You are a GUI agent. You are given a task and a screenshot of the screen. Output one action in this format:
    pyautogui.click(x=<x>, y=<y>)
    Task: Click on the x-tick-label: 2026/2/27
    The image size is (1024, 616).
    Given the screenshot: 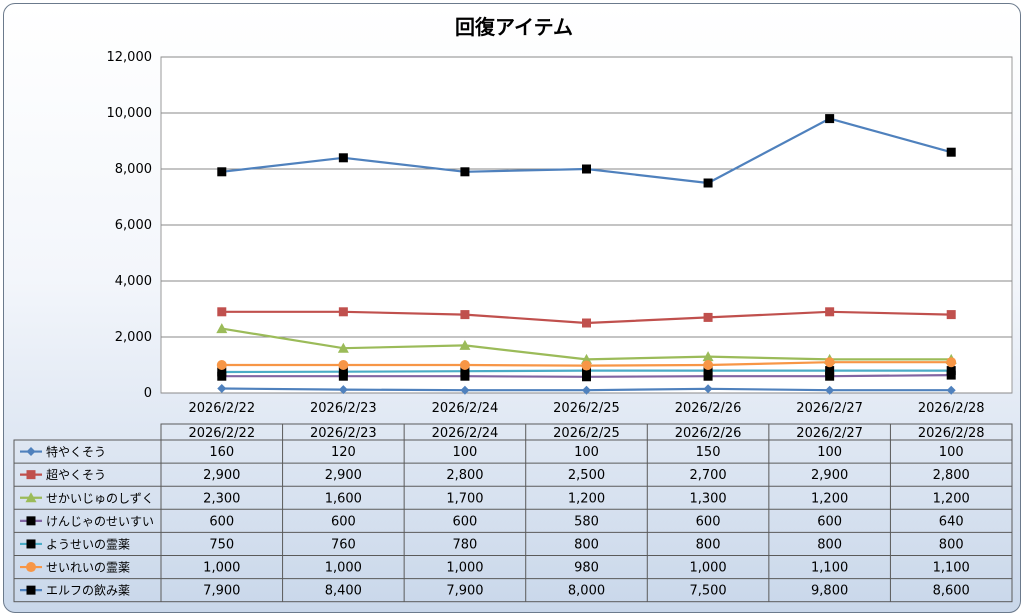 What is the action you would take?
    pyautogui.click(x=829, y=408)
    